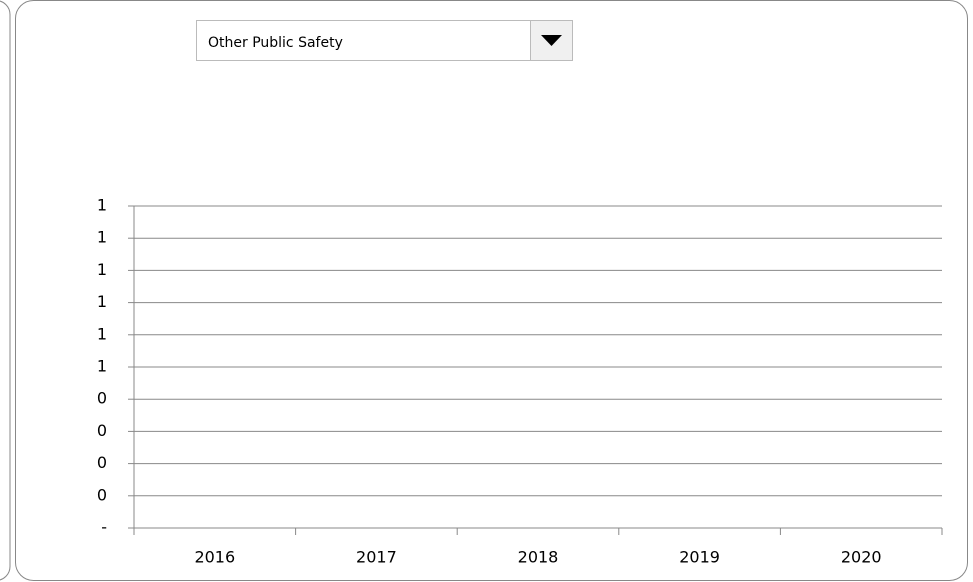 The width and height of the screenshot is (973, 582). What do you see at coordinates (376, 557) in the screenshot?
I see `x-tick-label: 2017` at bounding box center [376, 557].